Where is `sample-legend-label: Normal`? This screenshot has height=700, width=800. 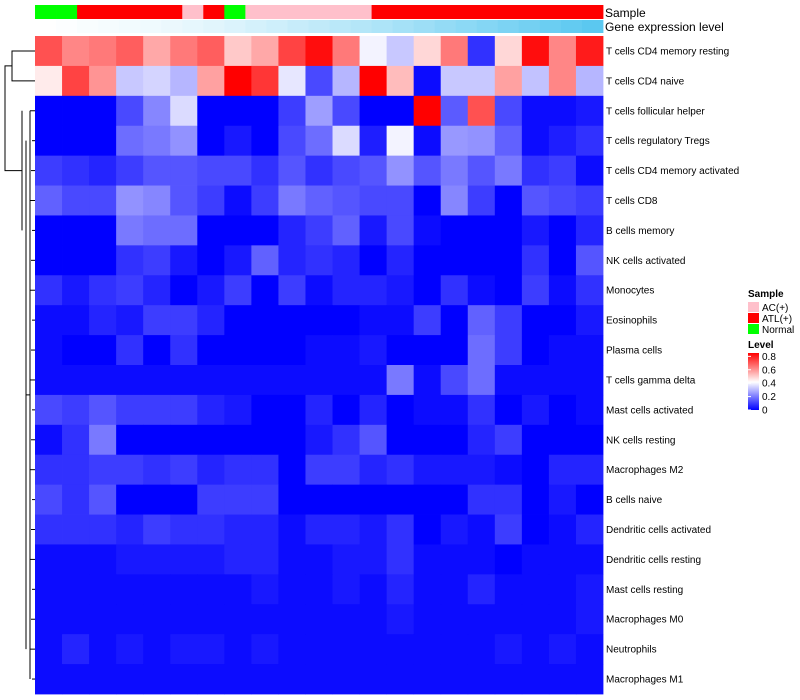 sample-legend-label: Normal is located at coordinates (778, 330).